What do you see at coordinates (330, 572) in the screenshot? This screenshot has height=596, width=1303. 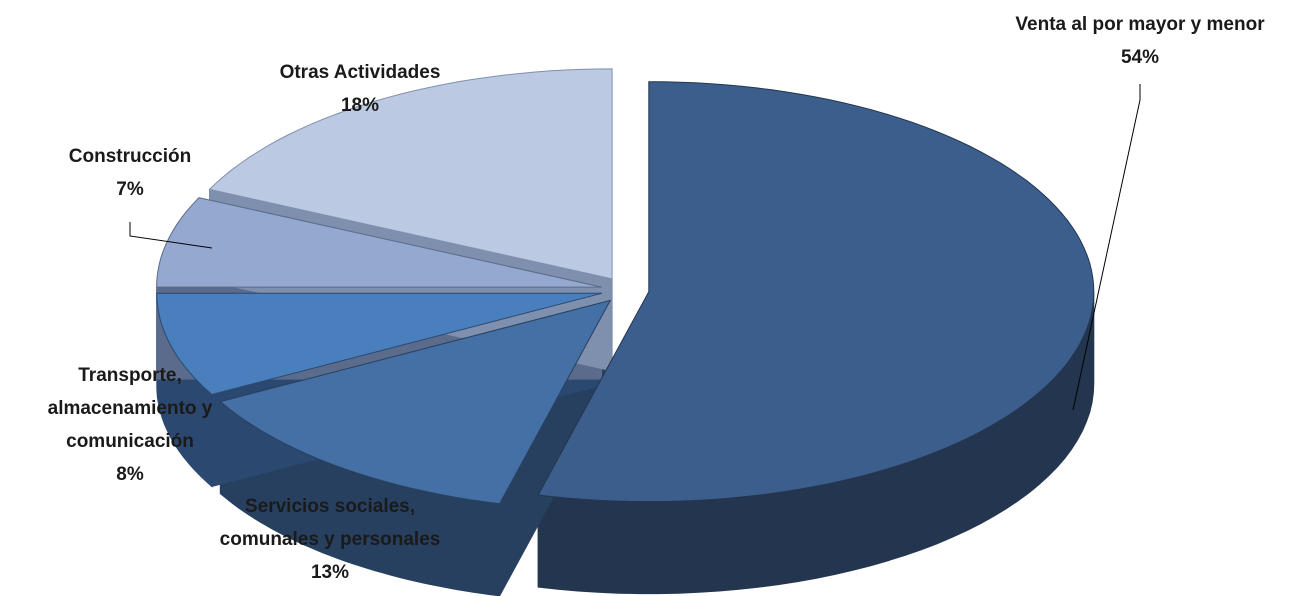 I see `slice-value-label: 13%` at bounding box center [330, 572].